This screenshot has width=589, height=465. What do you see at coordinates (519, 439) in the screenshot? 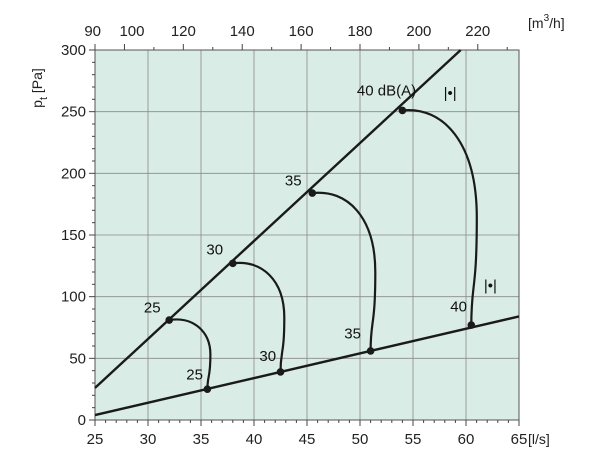
I see `x-tick-label: 65` at bounding box center [519, 439].